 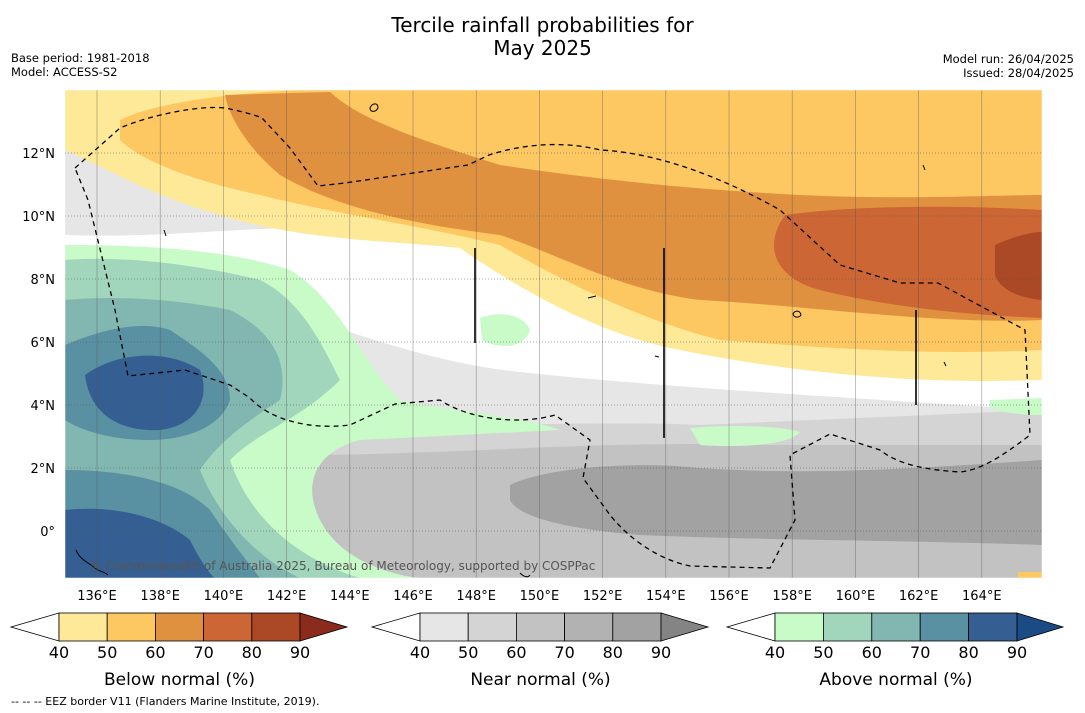 I want to click on model-run-date: Model run: 26/04/2025, so click(x=1008, y=59).